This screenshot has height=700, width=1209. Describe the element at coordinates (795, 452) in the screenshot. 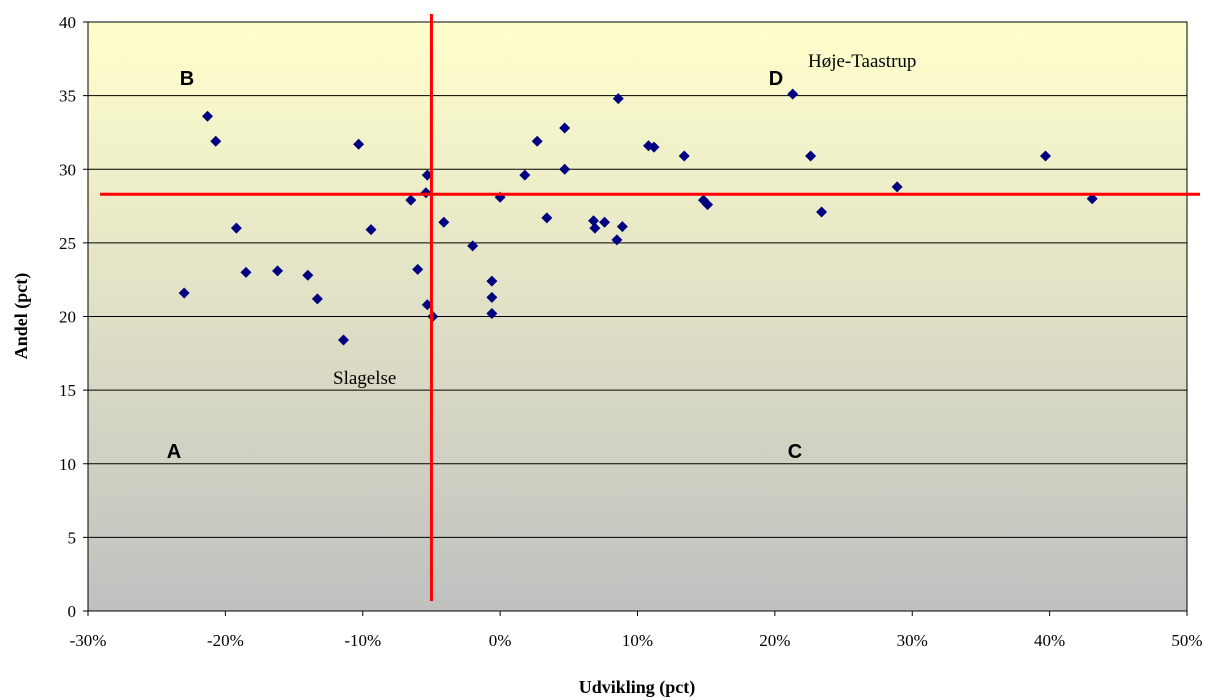

I see `quadrant-label-c: C` at that location.